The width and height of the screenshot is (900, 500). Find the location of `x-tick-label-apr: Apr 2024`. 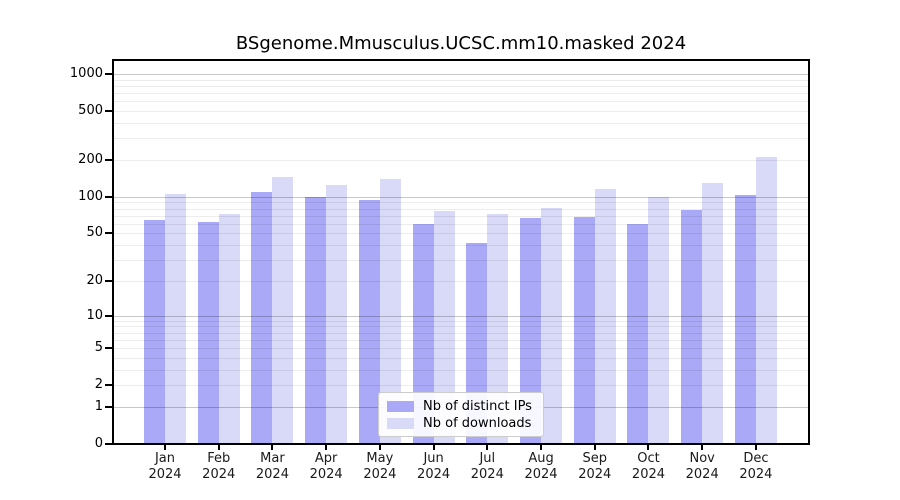

x-tick-label-apr: Apr 2024 is located at coordinates (326, 466).